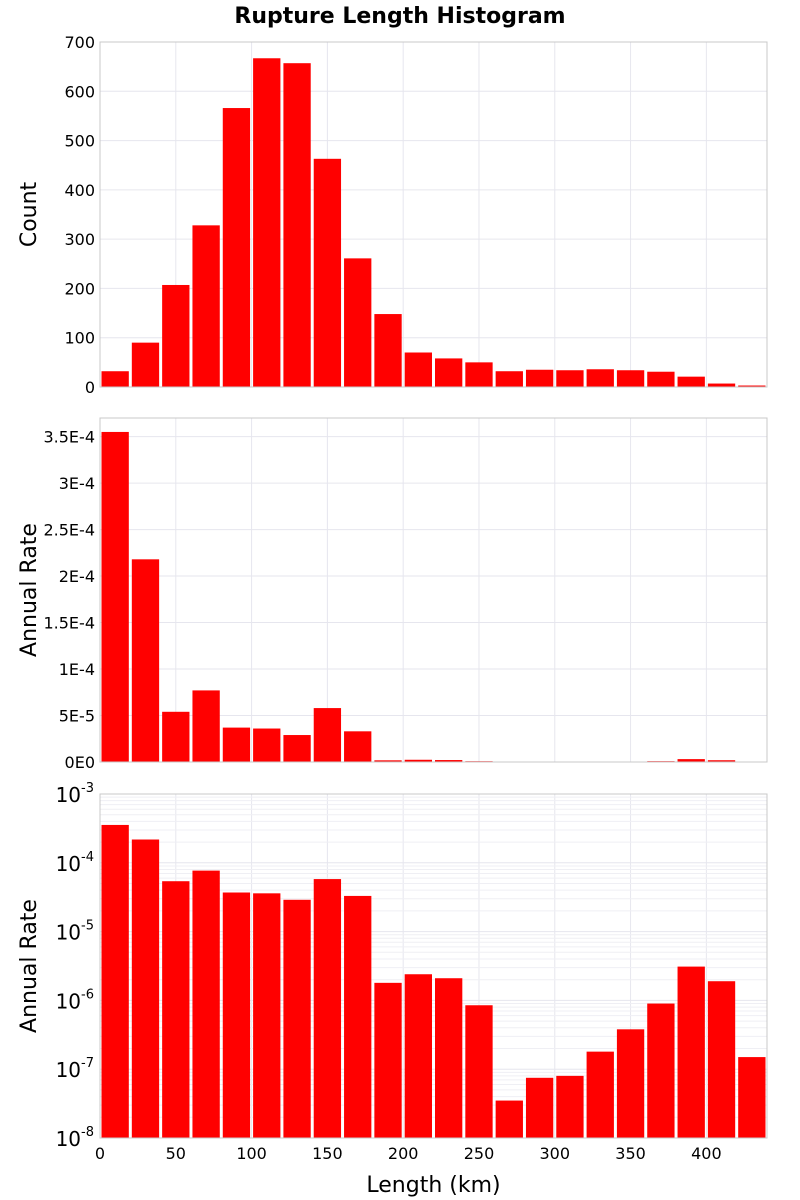  I want to click on x-tick-label: 150, so click(327, 1153).